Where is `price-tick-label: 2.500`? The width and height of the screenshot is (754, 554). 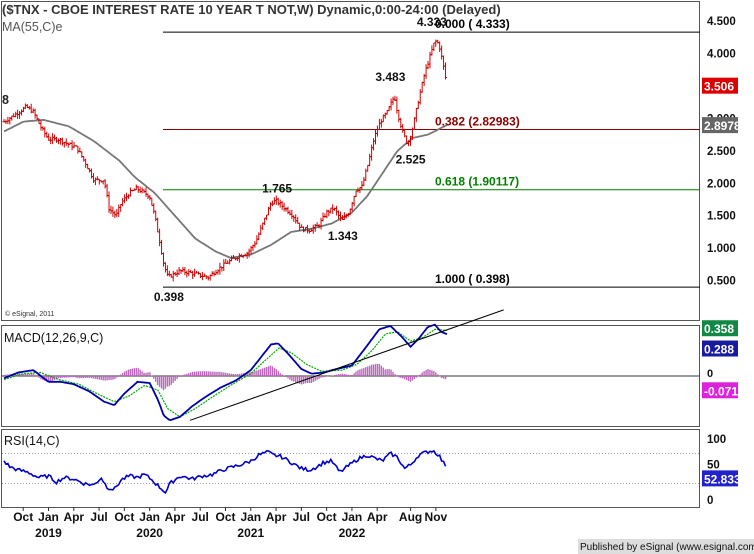 price-tick-label: 2.500 is located at coordinates (721, 152).